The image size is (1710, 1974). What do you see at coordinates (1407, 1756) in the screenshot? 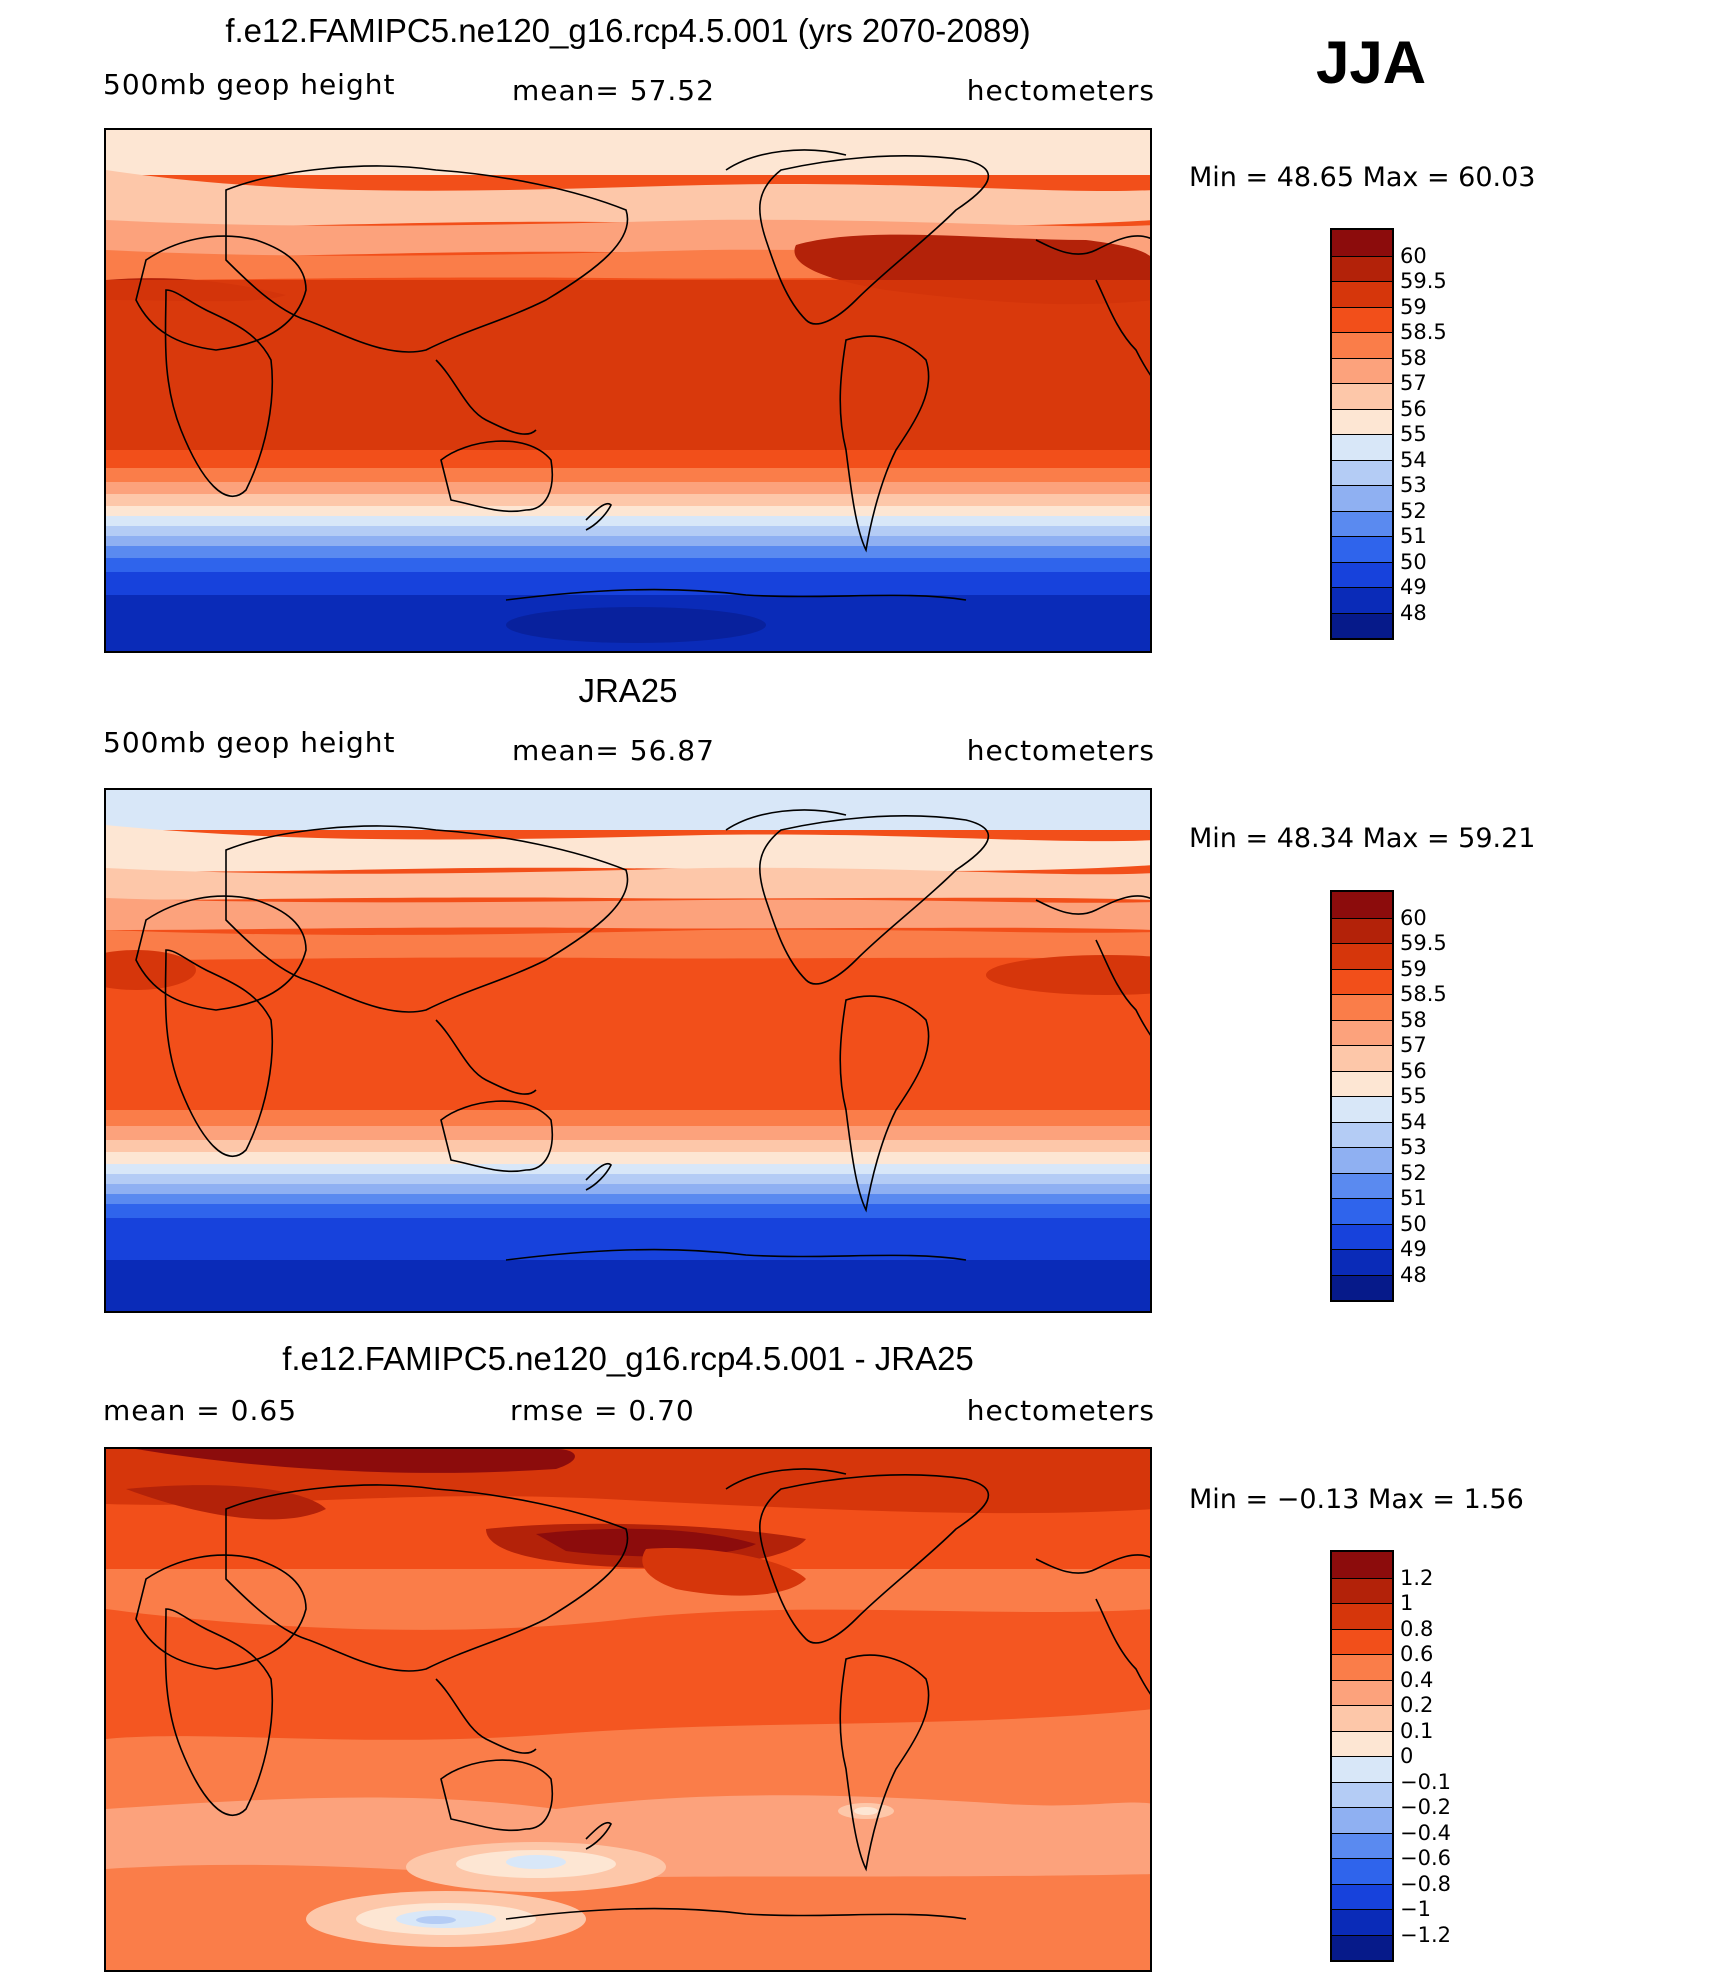
I see `colorbar-tick-label: 0` at bounding box center [1407, 1756].